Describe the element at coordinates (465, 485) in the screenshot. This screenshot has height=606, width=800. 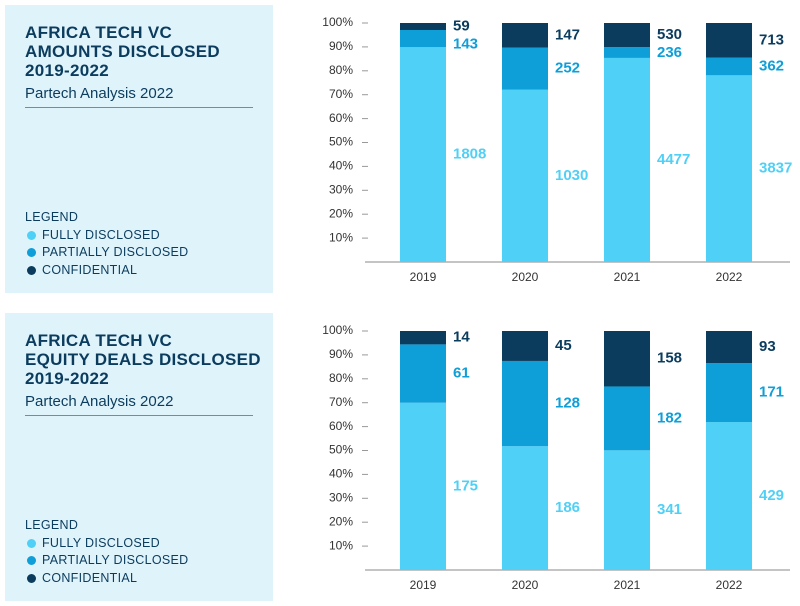
I see `data-label: 175` at that location.